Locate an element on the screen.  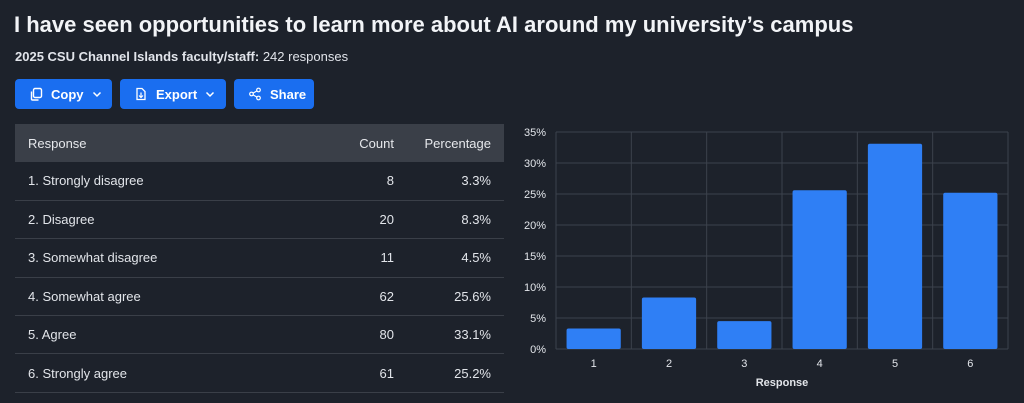
percentage-cell: 8.3% is located at coordinates (476, 220).